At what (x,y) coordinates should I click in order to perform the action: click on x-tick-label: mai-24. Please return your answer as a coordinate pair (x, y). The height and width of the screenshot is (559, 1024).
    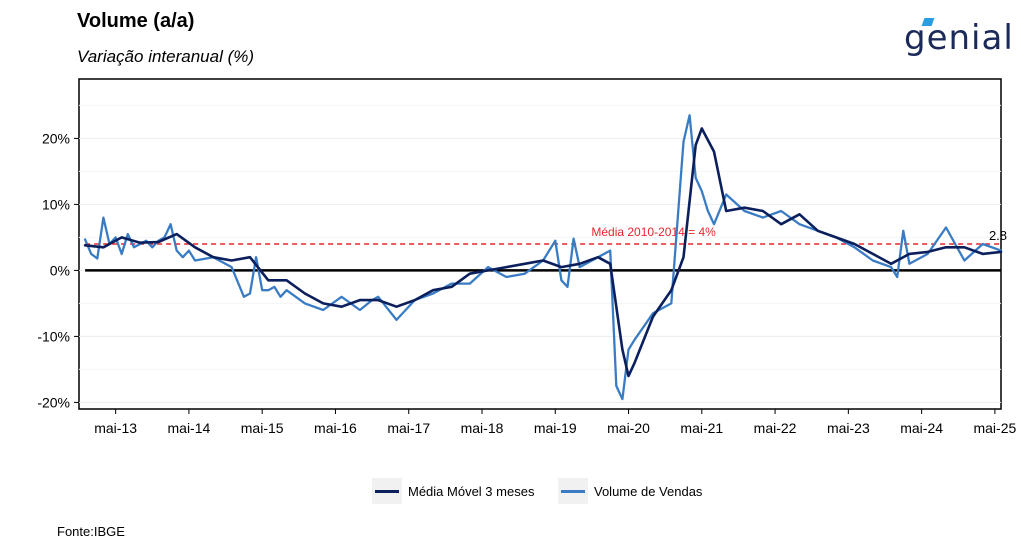
    Looking at the image, I should click on (921, 428).